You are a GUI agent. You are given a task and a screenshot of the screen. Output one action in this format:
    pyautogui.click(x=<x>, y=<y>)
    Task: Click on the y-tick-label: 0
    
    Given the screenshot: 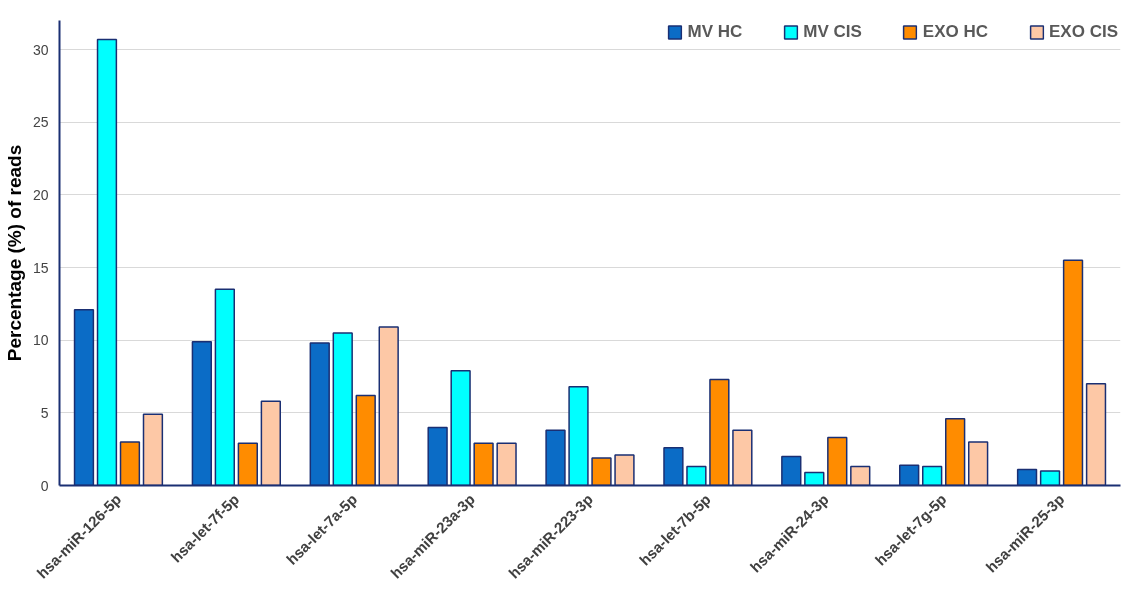 What is the action you would take?
    pyautogui.click(x=44, y=485)
    